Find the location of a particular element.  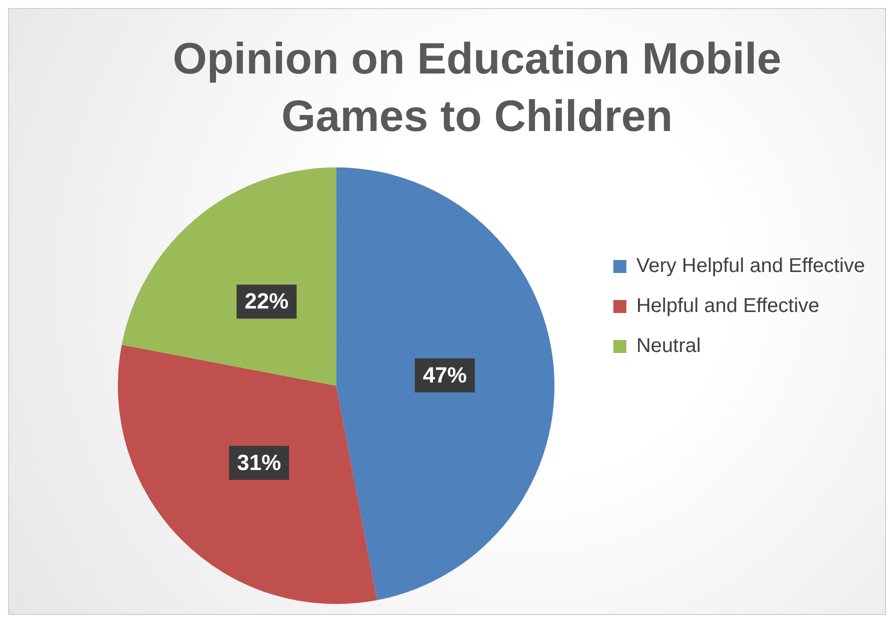

data-label: 31% is located at coordinates (259, 462).